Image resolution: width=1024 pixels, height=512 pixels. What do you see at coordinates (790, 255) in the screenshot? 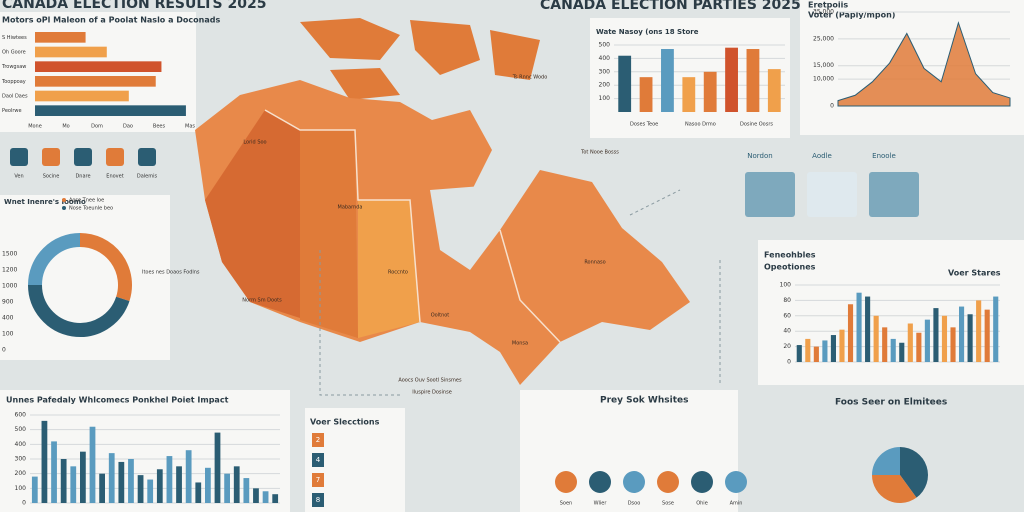
I see `panel-title: Feneohbles` at bounding box center [790, 255].